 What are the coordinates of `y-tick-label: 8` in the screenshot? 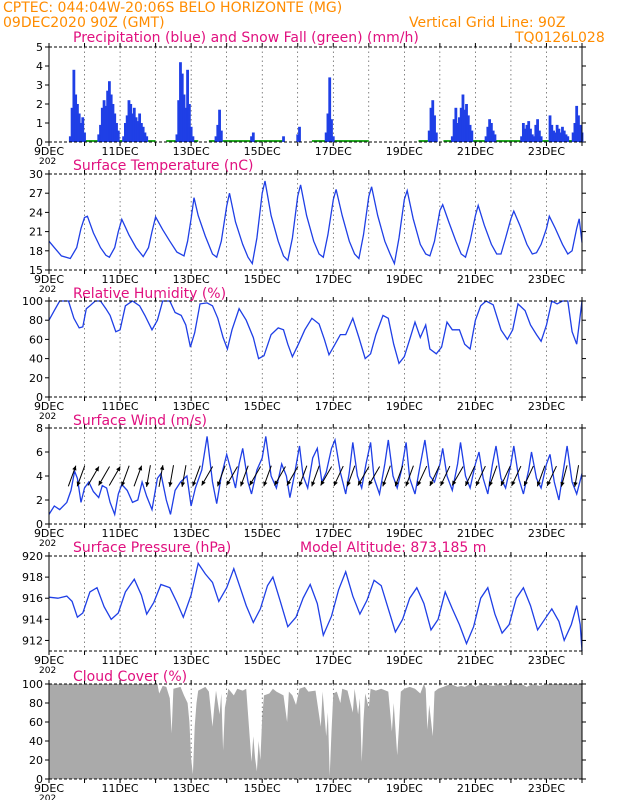 It's located at (39, 428).